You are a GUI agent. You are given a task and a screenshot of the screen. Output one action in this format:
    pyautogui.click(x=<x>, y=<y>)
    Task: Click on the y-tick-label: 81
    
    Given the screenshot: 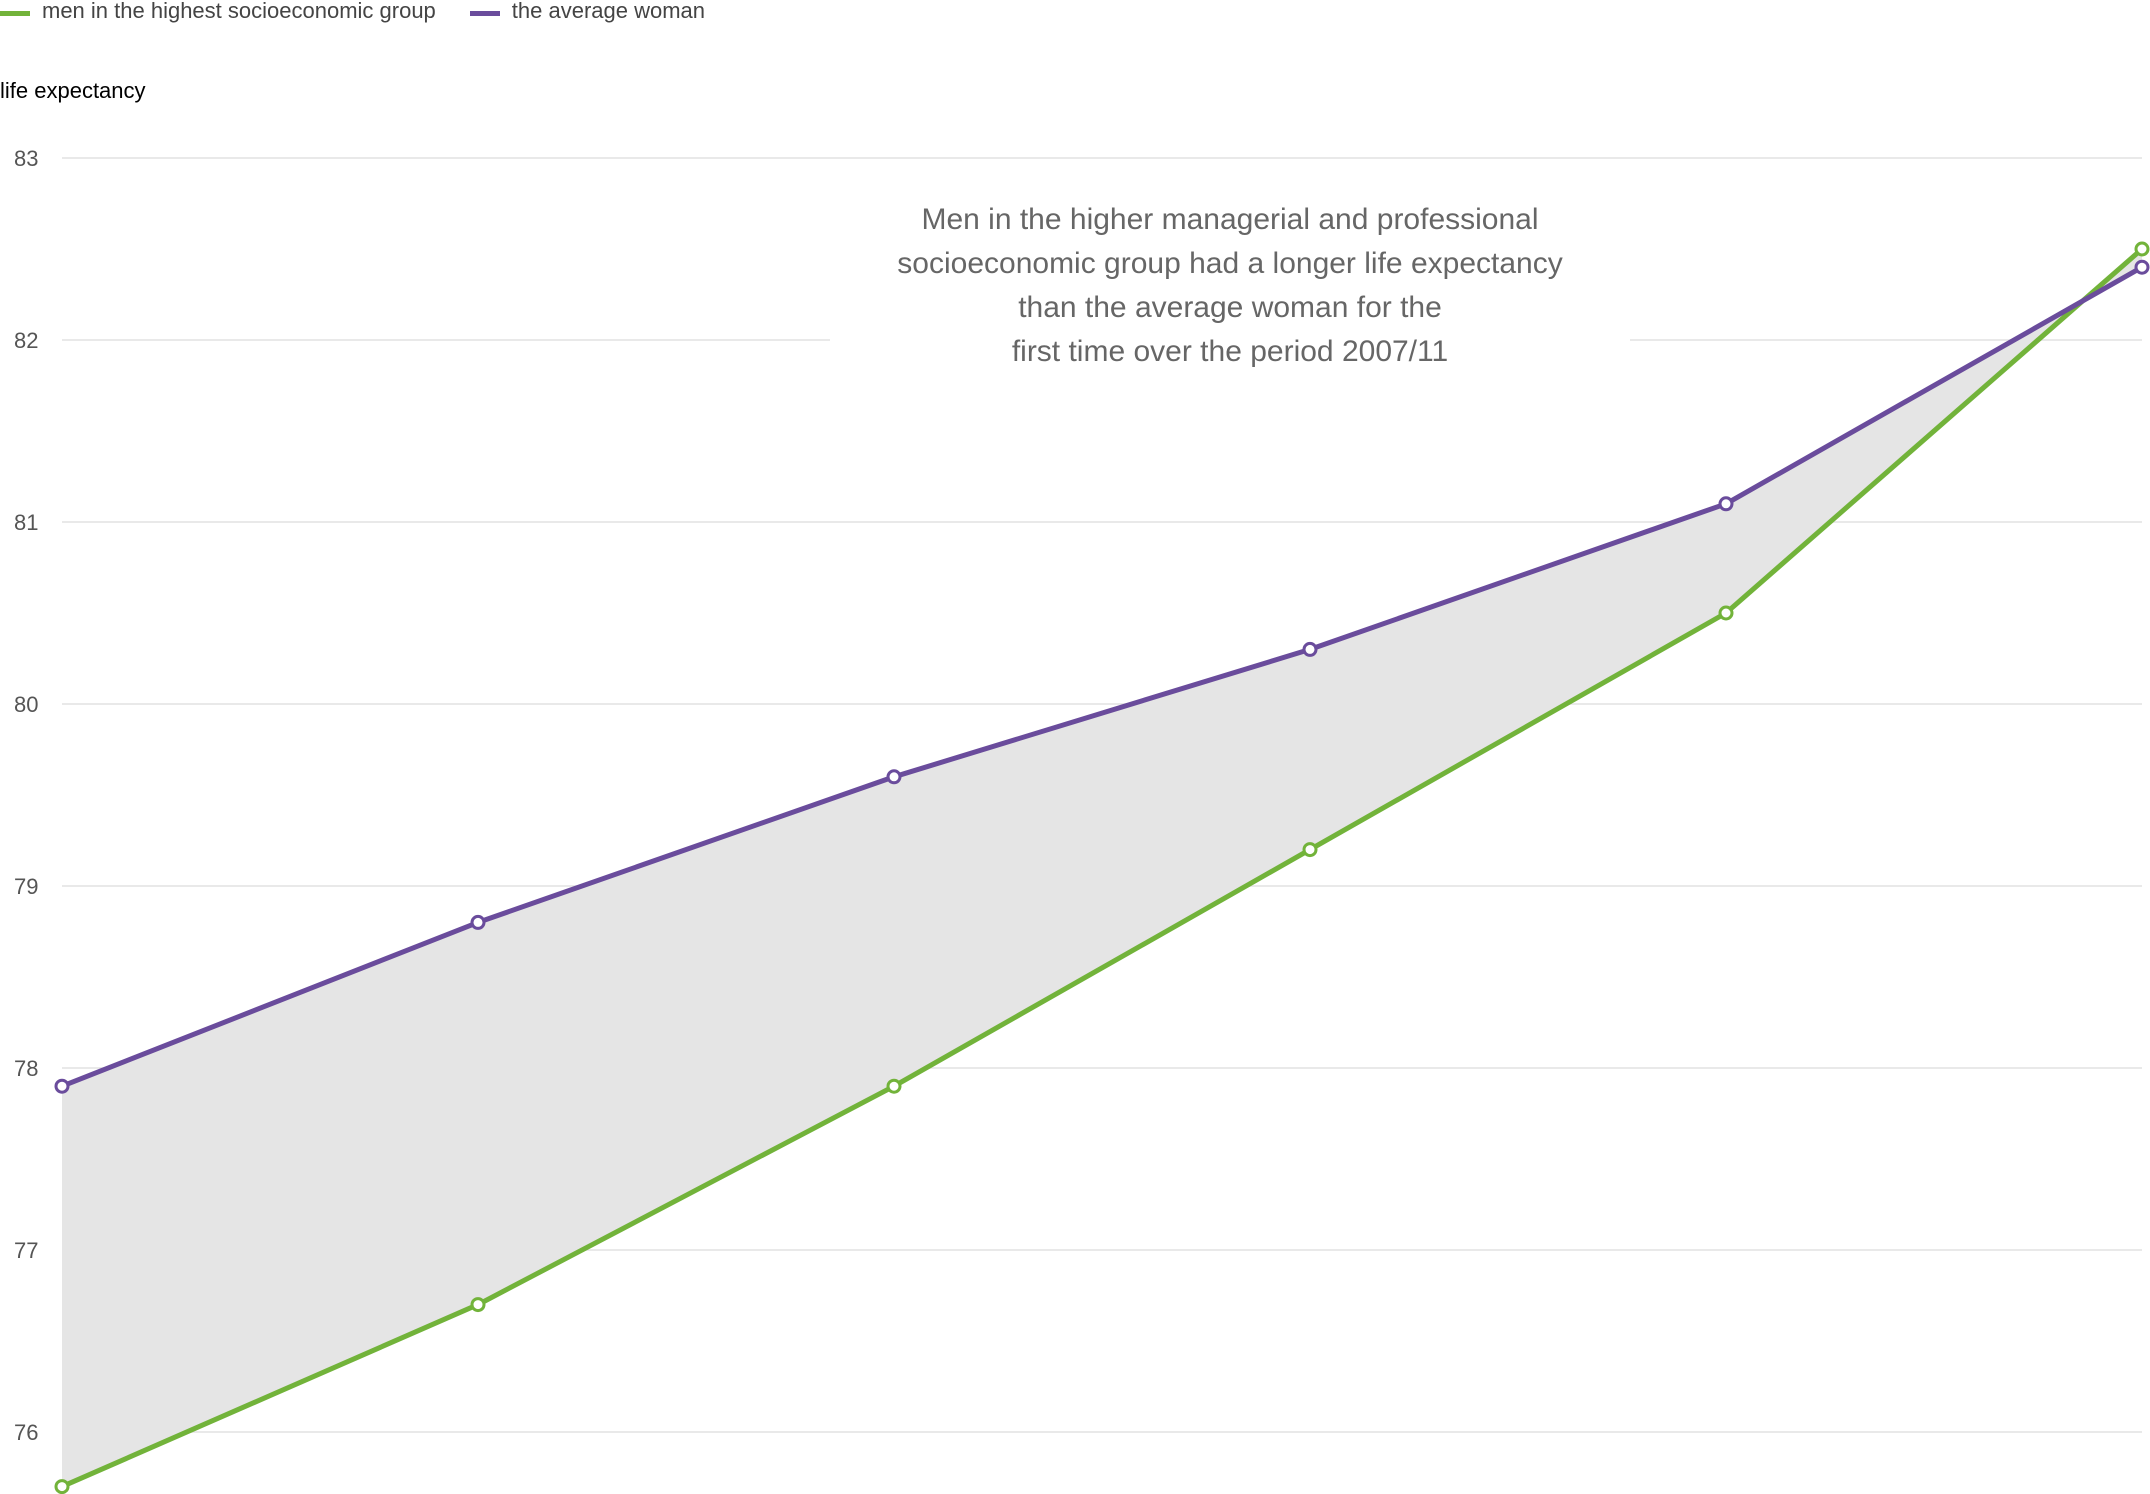 What is the action you would take?
    pyautogui.click(x=26, y=522)
    